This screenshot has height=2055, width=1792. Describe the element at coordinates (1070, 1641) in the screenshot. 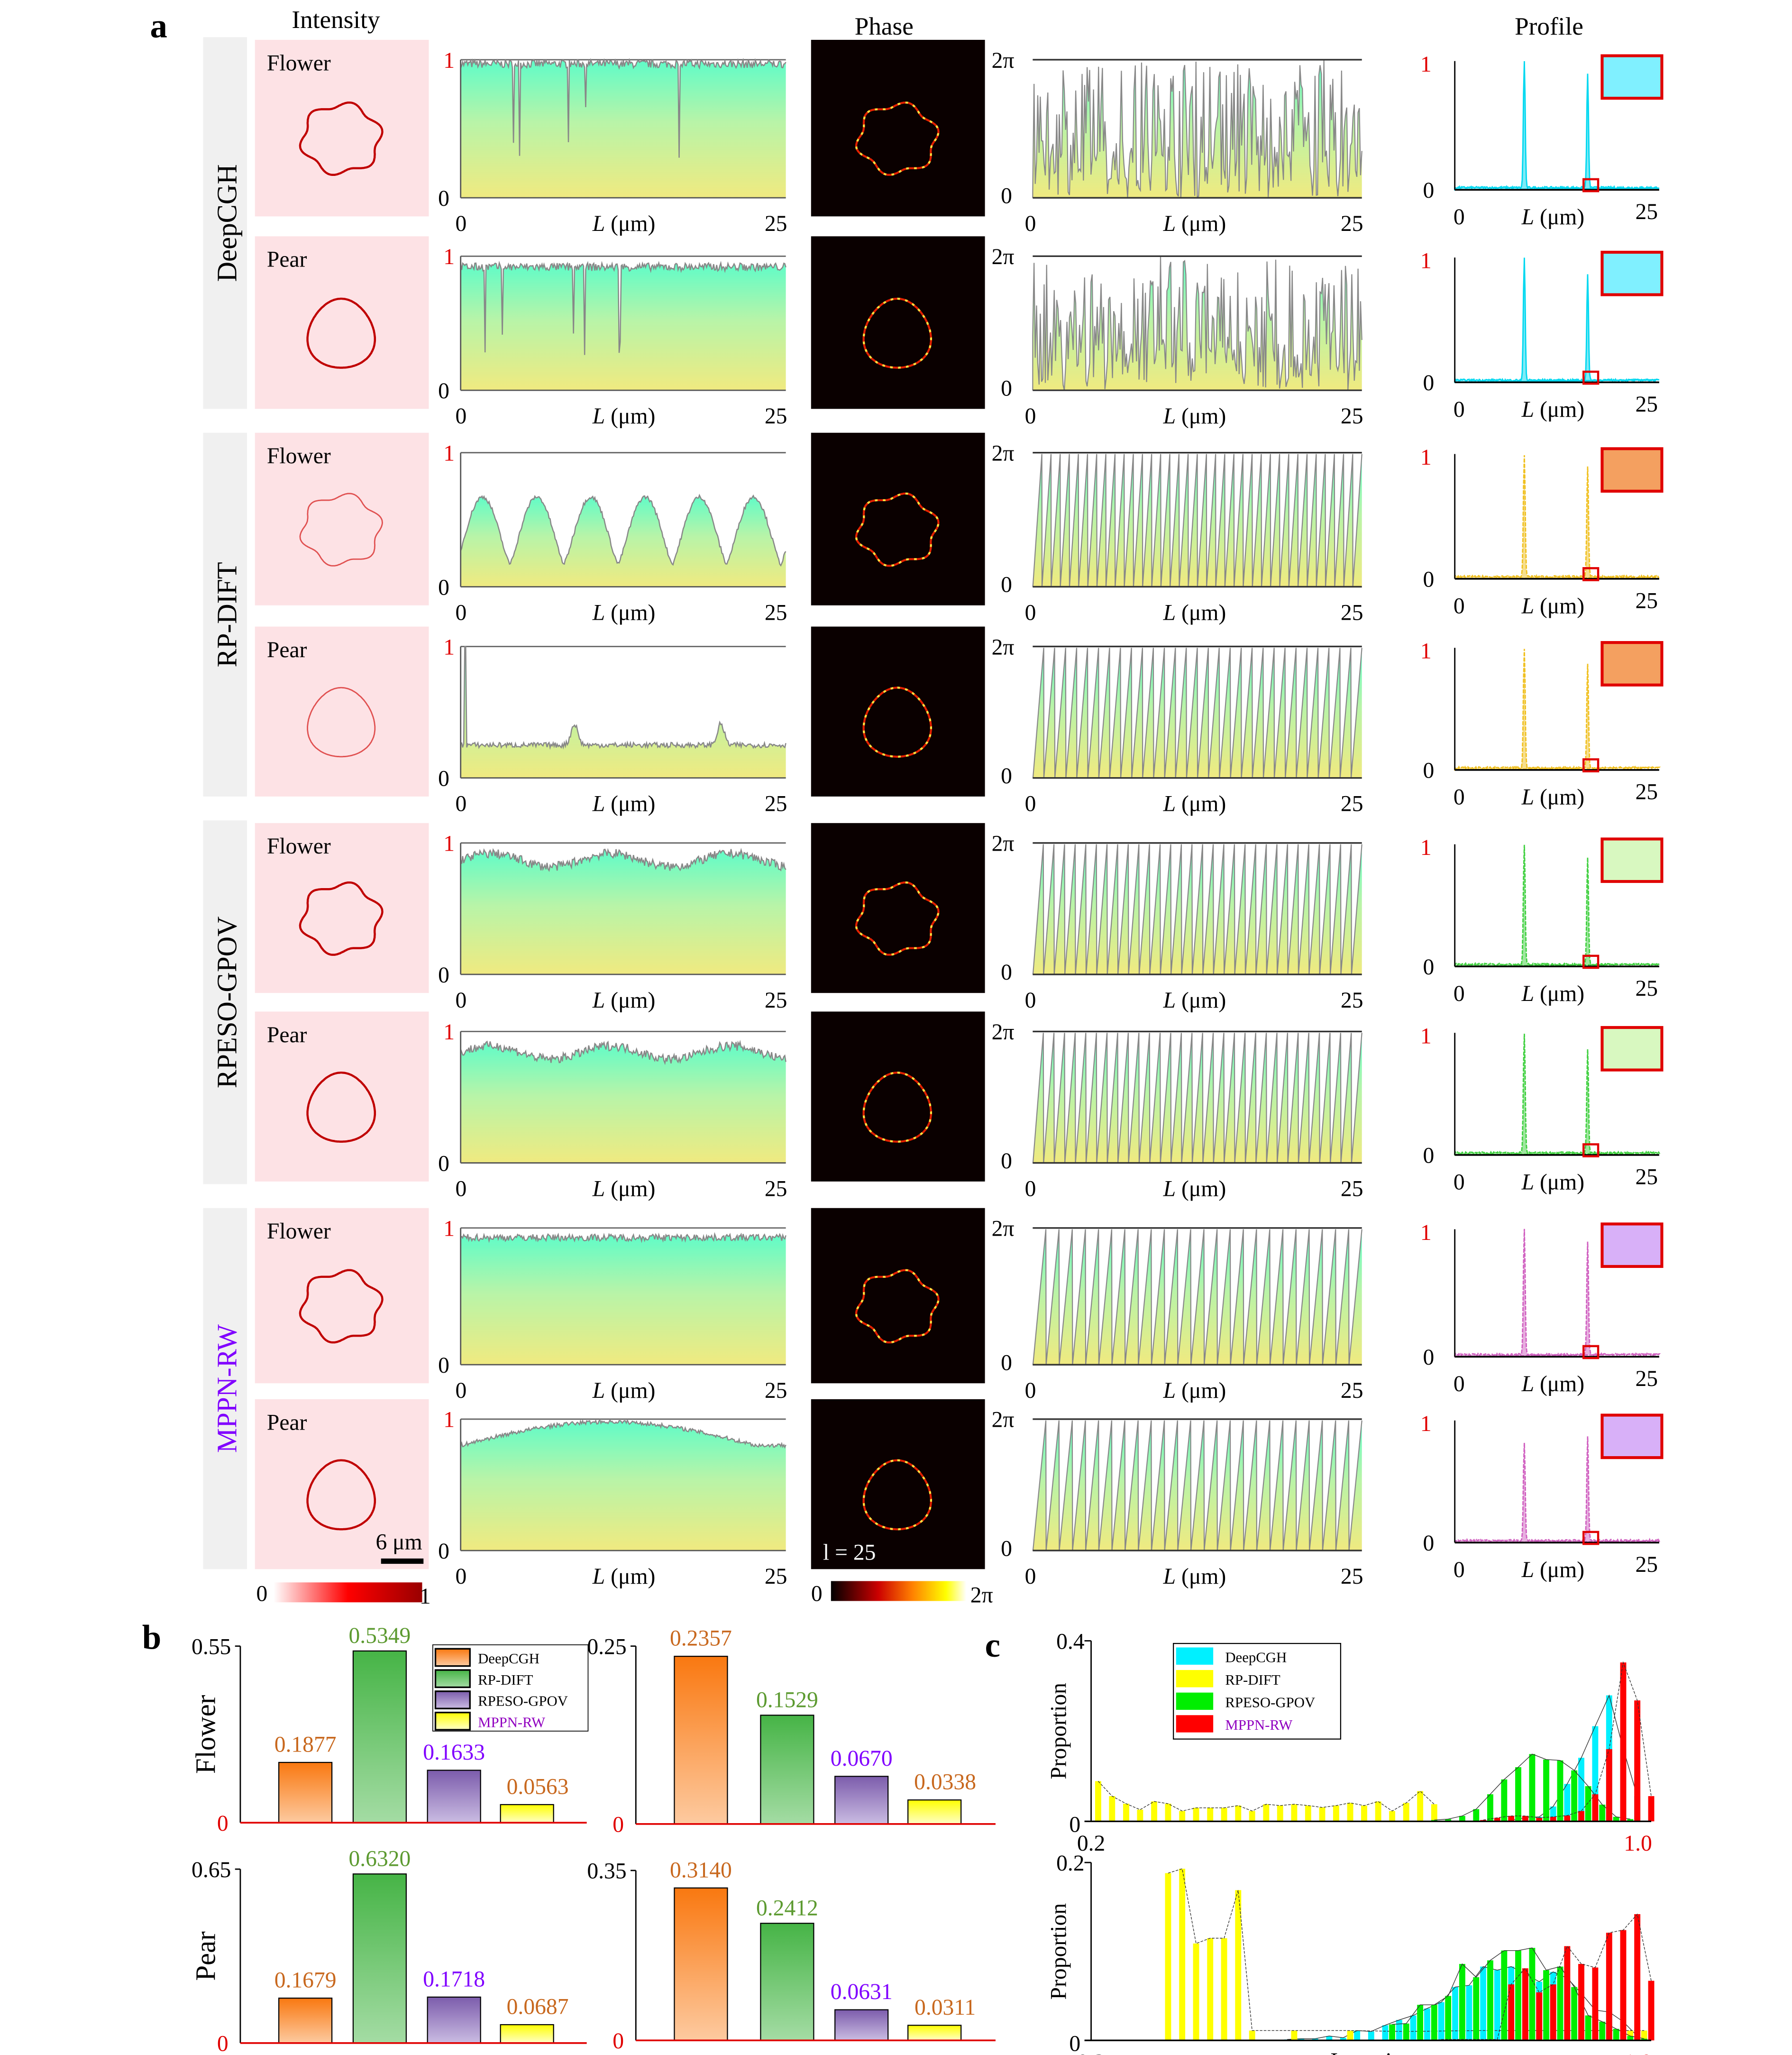

I see `y-max-tick: 0.4` at that location.